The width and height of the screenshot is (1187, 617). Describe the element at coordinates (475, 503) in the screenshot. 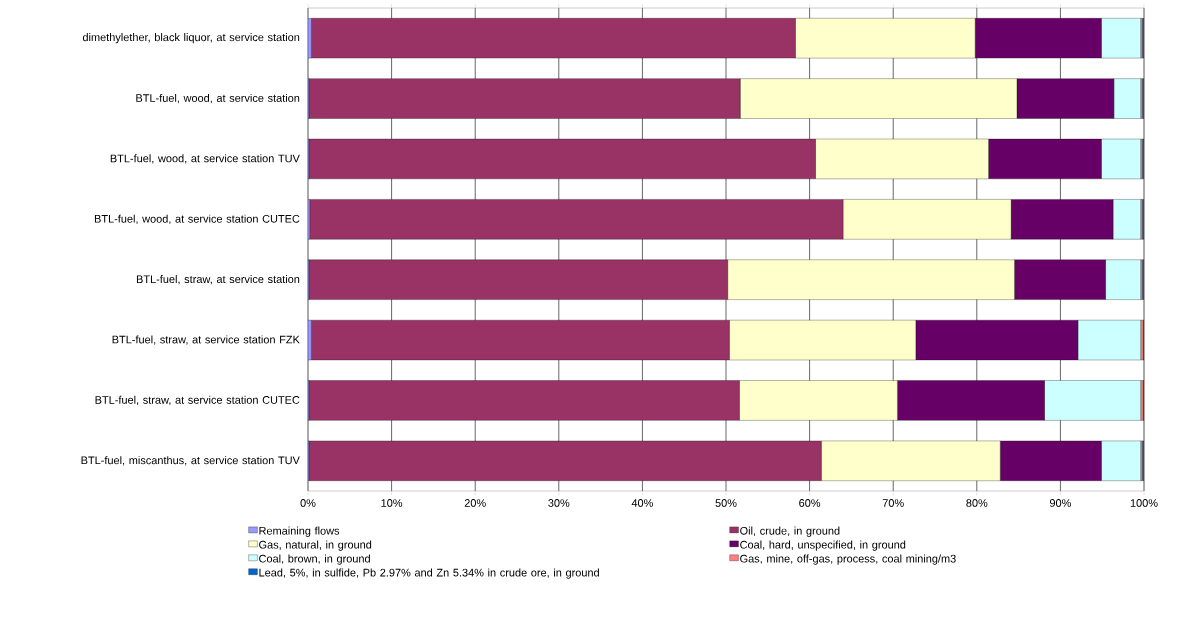

I see `x-tick-label: 20%` at that location.